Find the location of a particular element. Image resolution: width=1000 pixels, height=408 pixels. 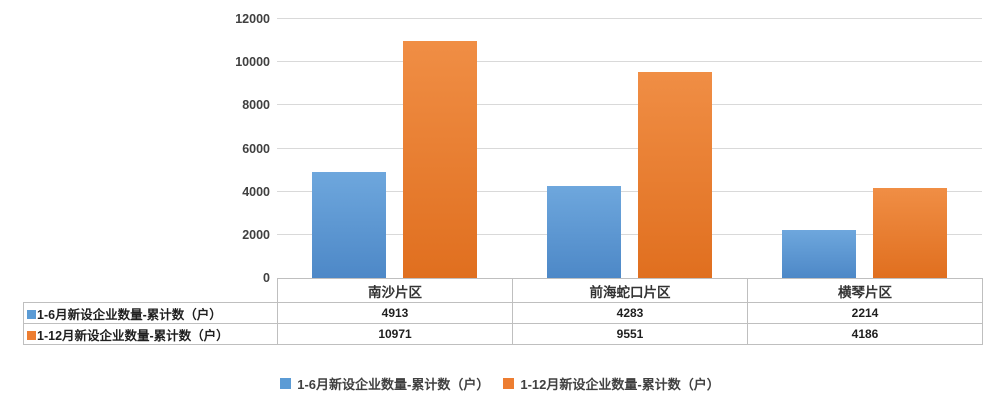

series1-legend-swatch-icon is located at coordinates (286, 383).